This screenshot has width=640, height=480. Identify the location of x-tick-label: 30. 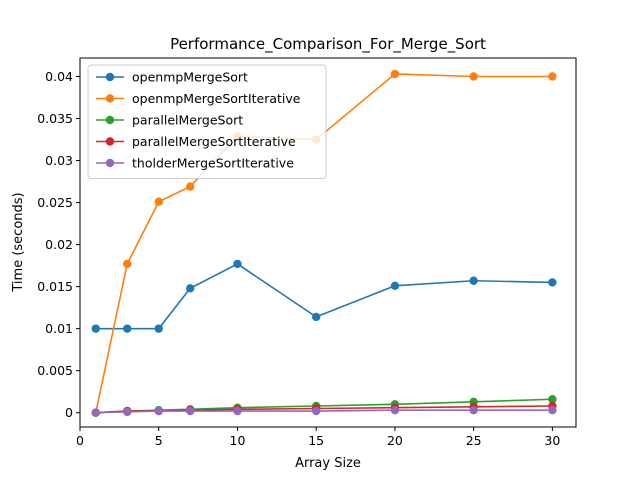
(552, 440).